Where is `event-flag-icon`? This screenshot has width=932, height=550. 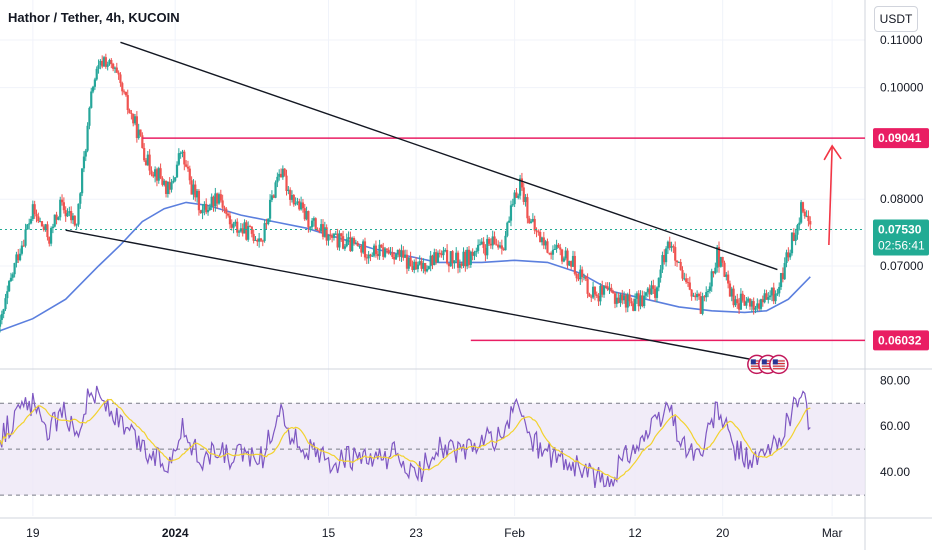 event-flag-icon is located at coordinates (779, 364).